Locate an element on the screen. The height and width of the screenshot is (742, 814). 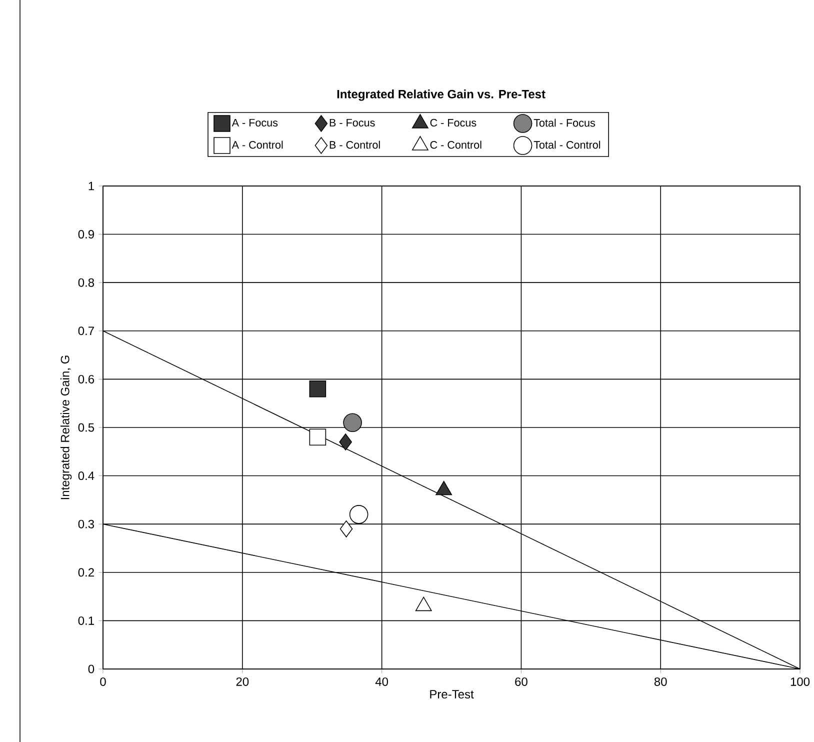
y-tick-label: 0.1 is located at coordinates (86, 620).